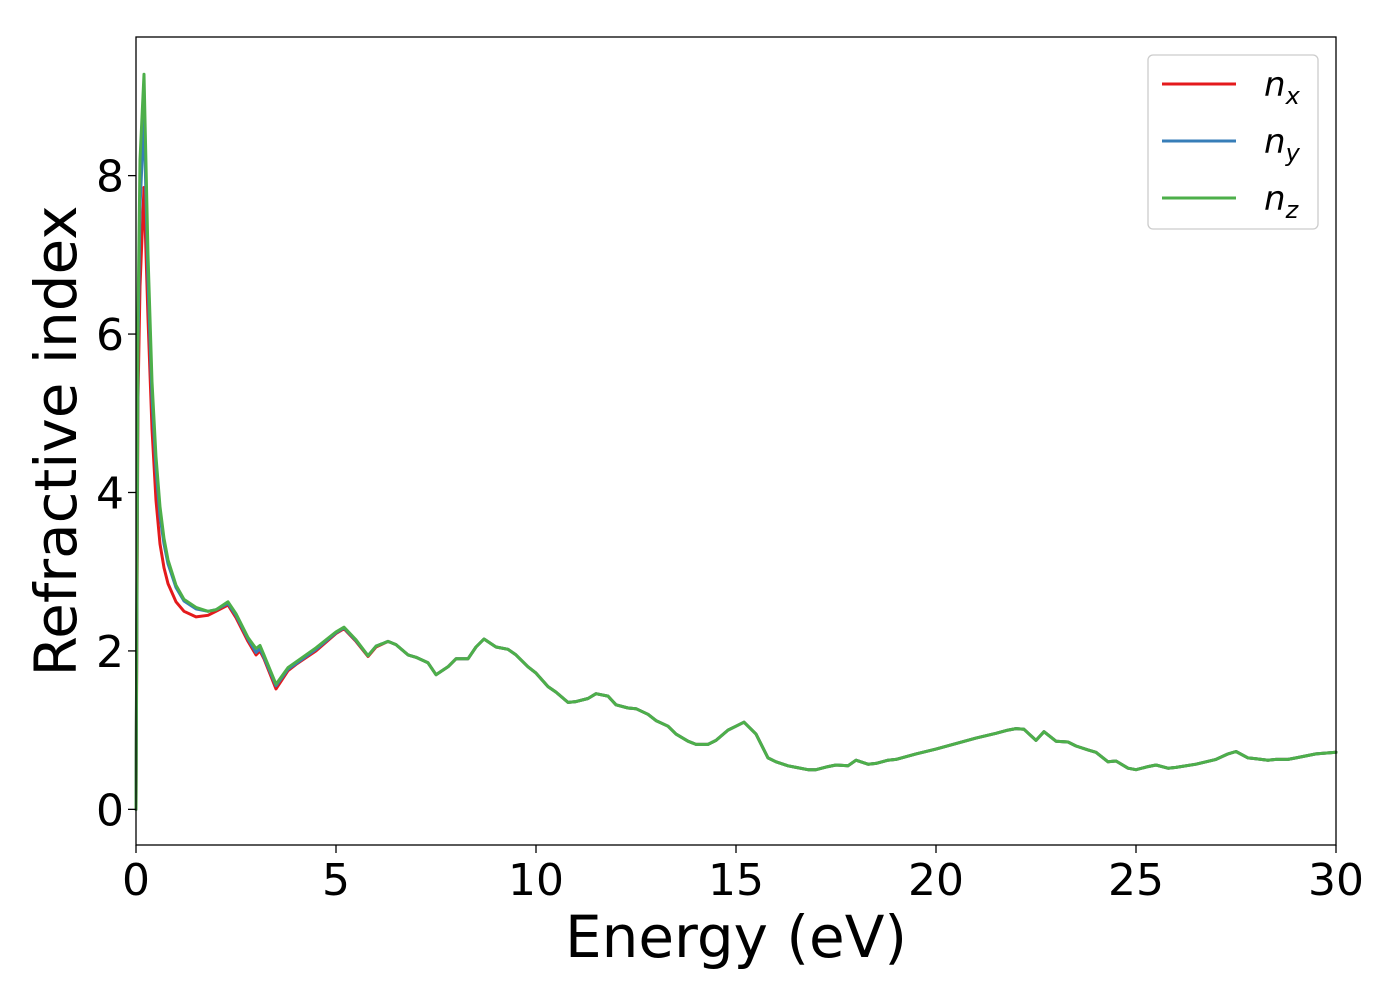  What do you see at coordinates (1282, 87) in the screenshot?
I see `legend-label-x: nx` at bounding box center [1282, 87].